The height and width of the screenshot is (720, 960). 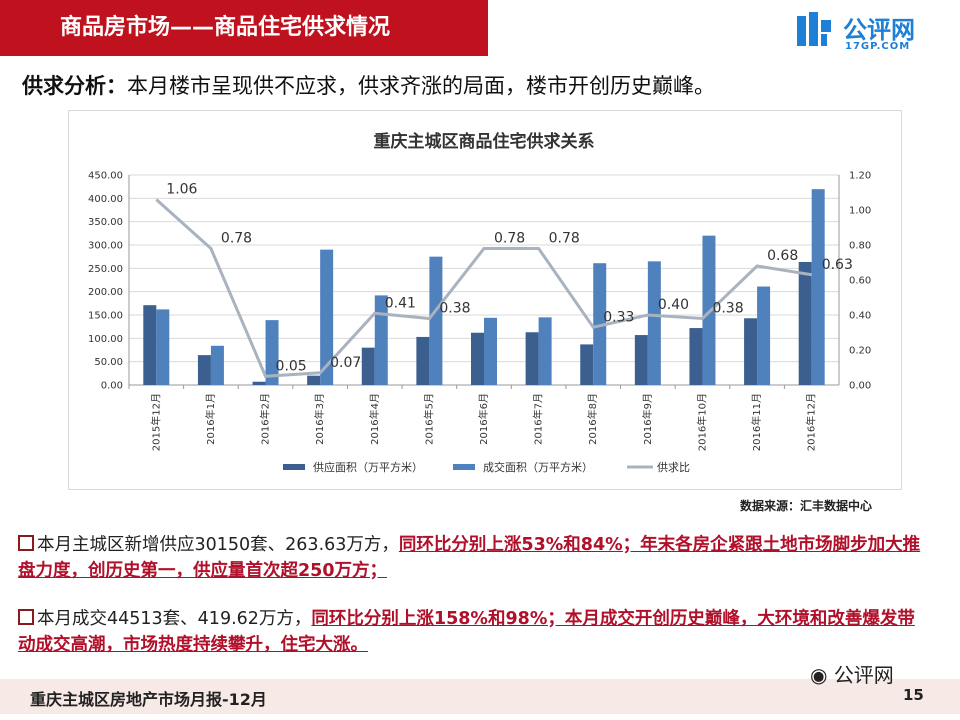 What do you see at coordinates (837, 265) in the screenshot?
I see `ratio-data-label: 0.63` at bounding box center [837, 265].